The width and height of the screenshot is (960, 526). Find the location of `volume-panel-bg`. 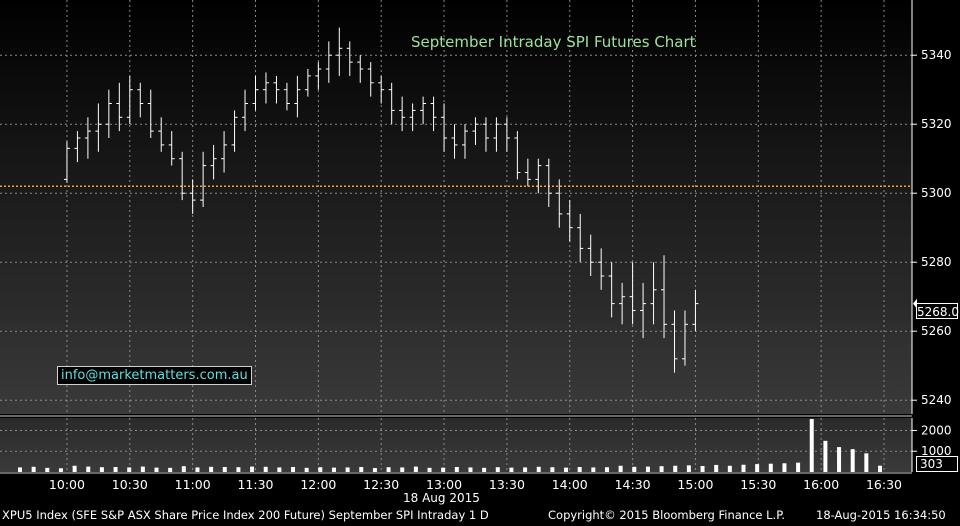

volume-panel-bg is located at coordinates (456, 445).